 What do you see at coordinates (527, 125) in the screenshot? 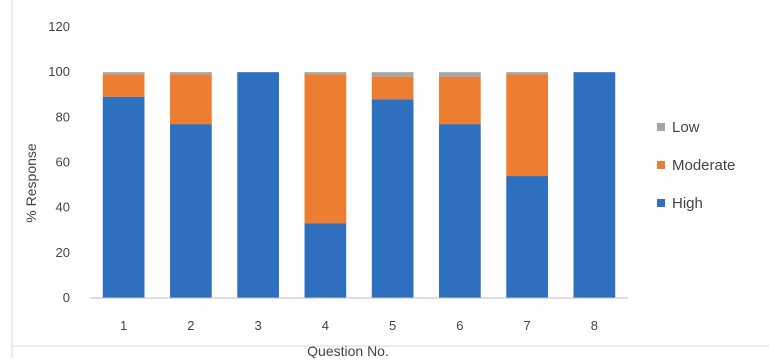
I see `bar-moderate-q7` at bounding box center [527, 125].